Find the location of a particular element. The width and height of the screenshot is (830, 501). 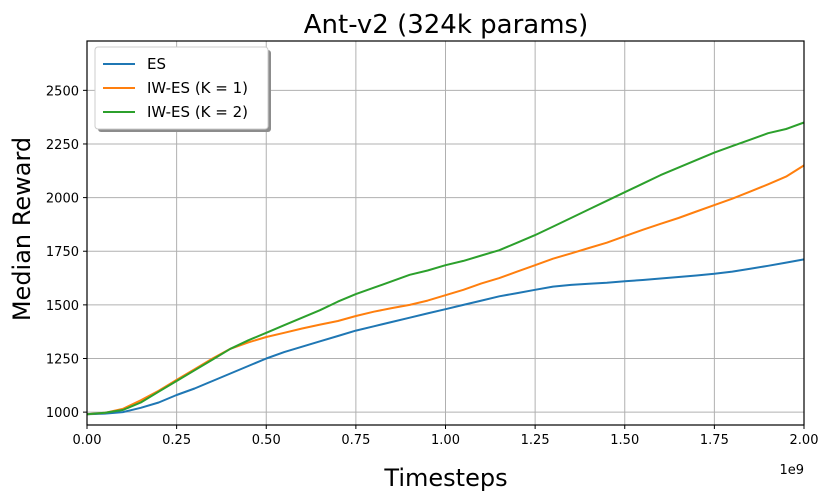

legend-label: ES is located at coordinates (156, 64).